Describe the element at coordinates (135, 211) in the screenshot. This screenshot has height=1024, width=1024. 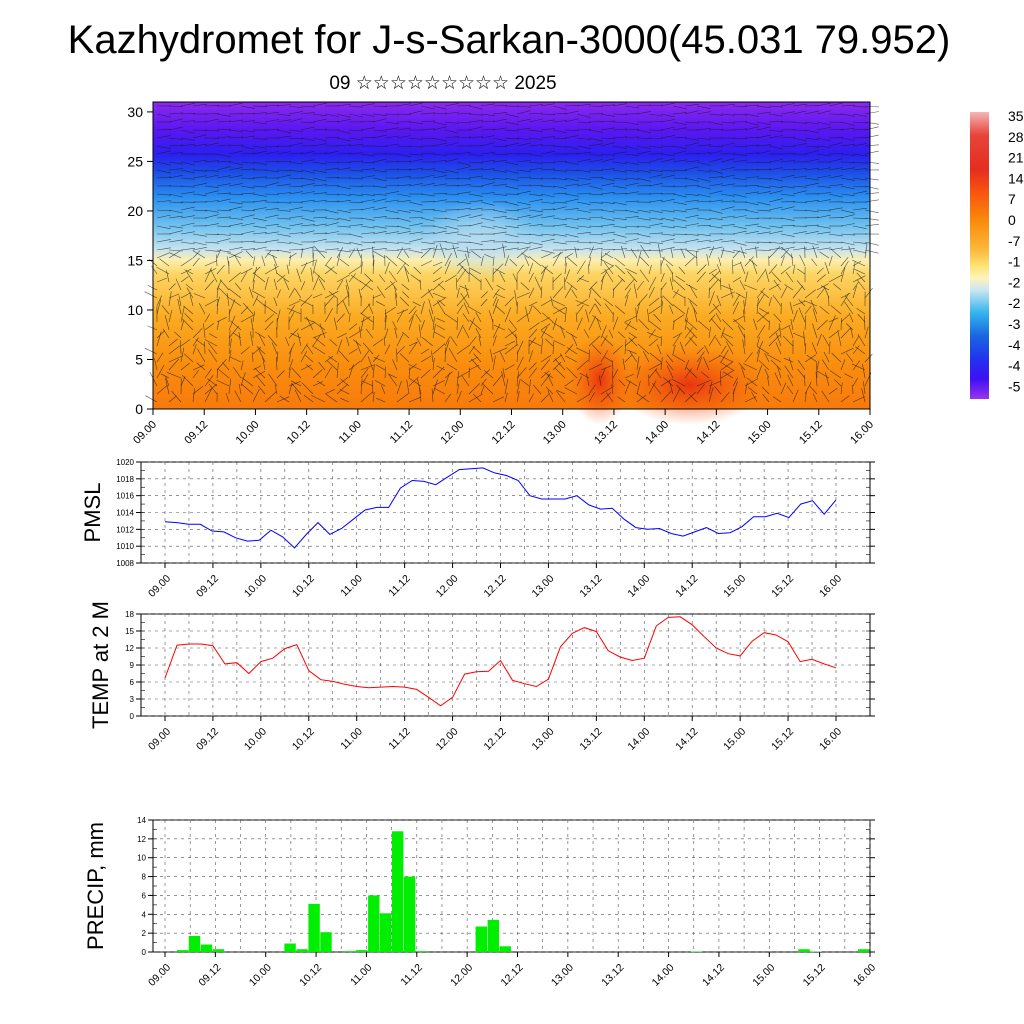
I see `y-tick-label: 20` at that location.